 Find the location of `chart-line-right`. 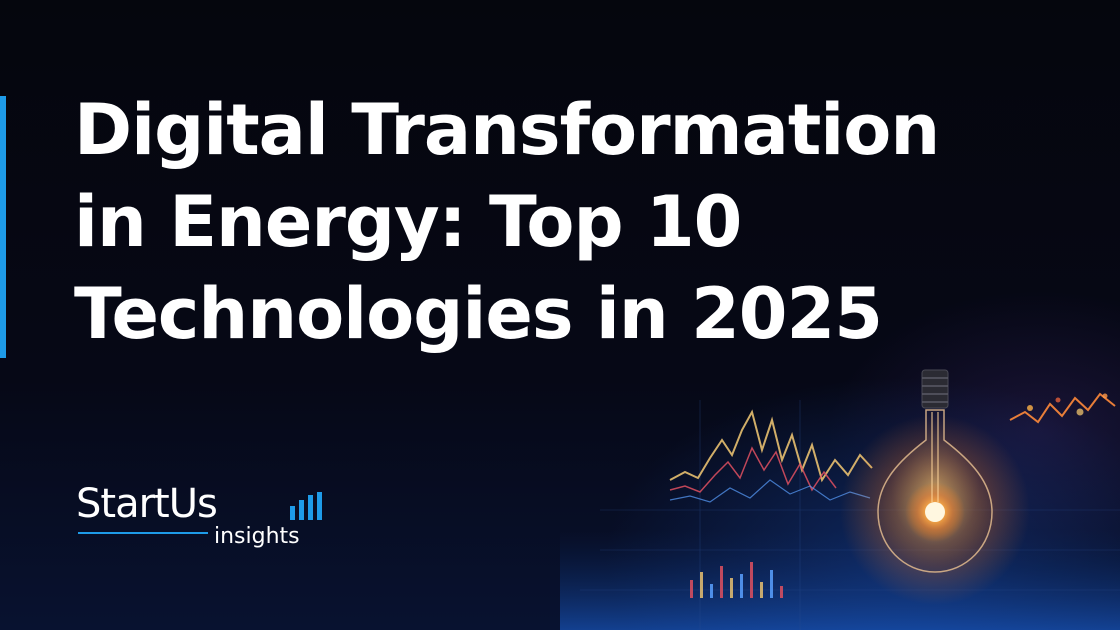

chart-line-right is located at coordinates (1062, 408).